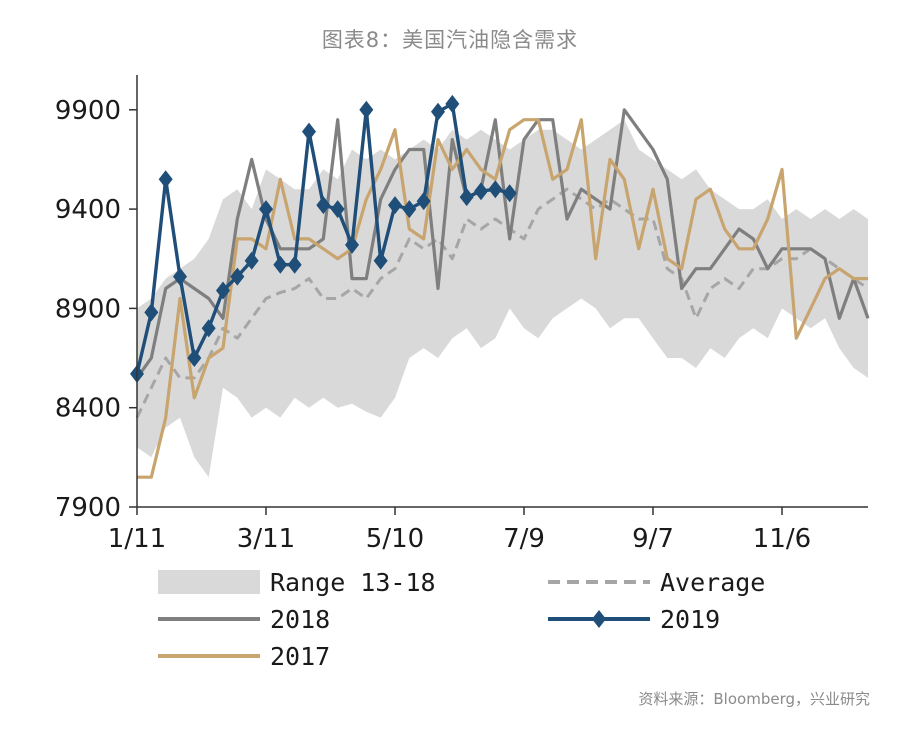 This screenshot has height=735, width=900. I want to click on legend-label: Range 13-18, so click(353, 582).